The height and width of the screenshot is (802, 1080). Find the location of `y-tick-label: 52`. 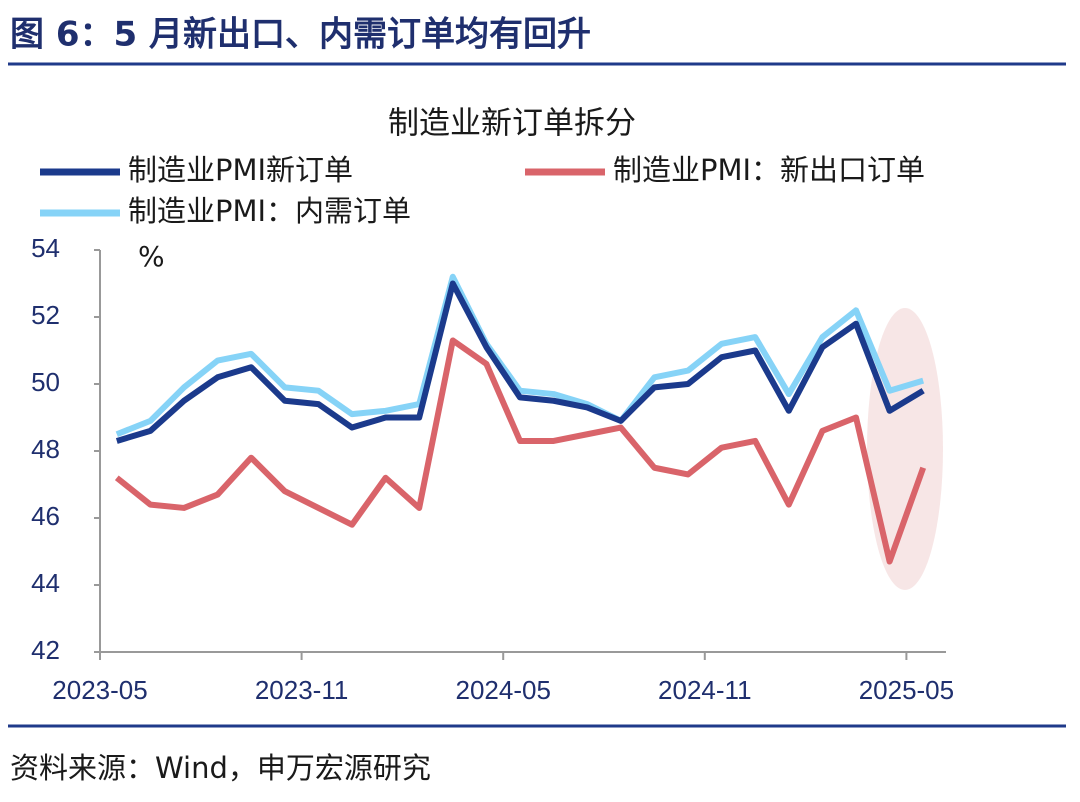

y-tick-label: 52 is located at coordinates (45, 315).